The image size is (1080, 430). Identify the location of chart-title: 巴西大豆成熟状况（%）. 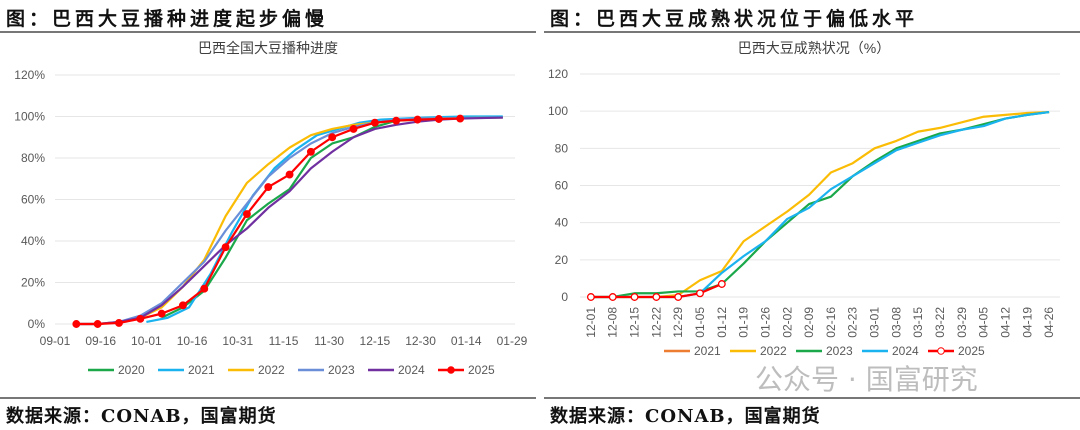
(814, 48).